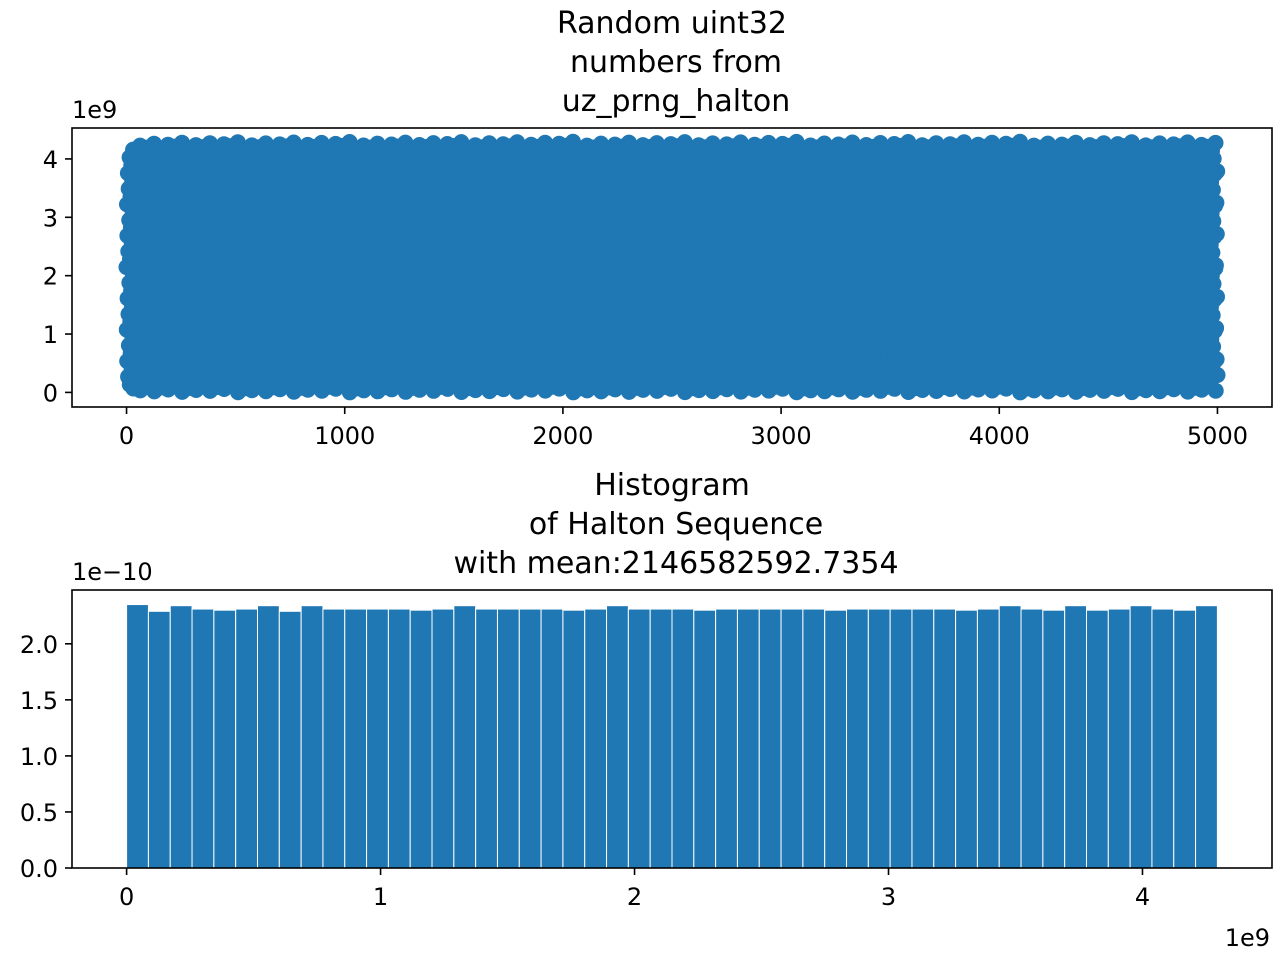 The height and width of the screenshot is (960, 1280). I want to click on scatter-y-offset-text: 1e9, so click(94, 110).